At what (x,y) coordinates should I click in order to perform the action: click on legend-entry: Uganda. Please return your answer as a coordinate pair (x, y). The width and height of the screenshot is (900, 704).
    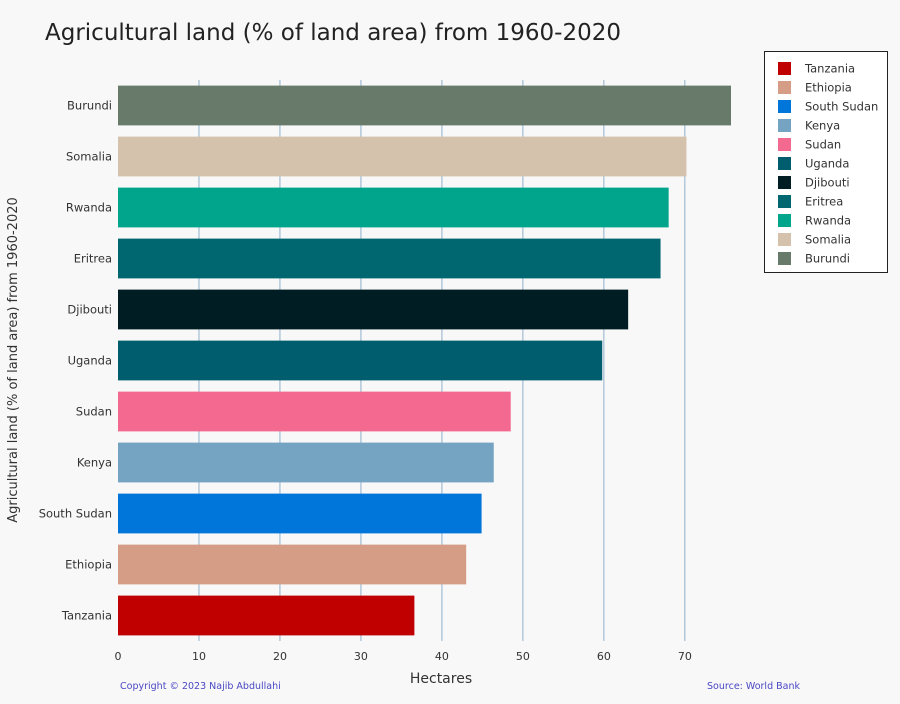
    Looking at the image, I should click on (827, 164).